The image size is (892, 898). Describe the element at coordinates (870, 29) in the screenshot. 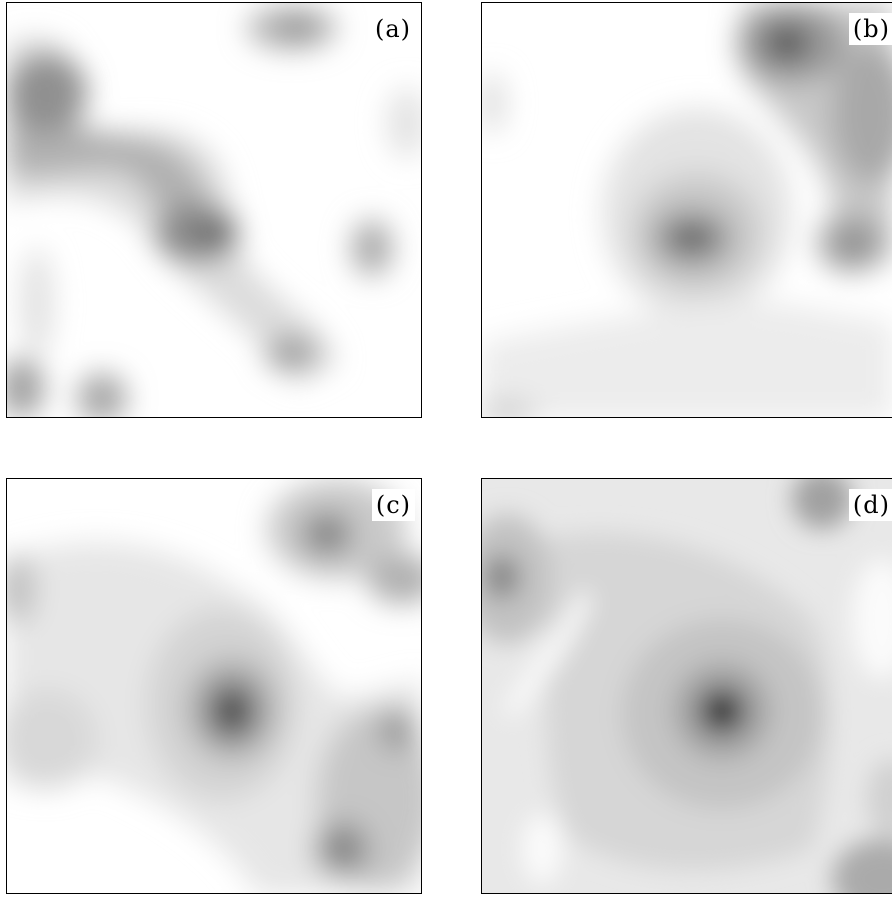

I see `panel-label-b: (b)` at that location.